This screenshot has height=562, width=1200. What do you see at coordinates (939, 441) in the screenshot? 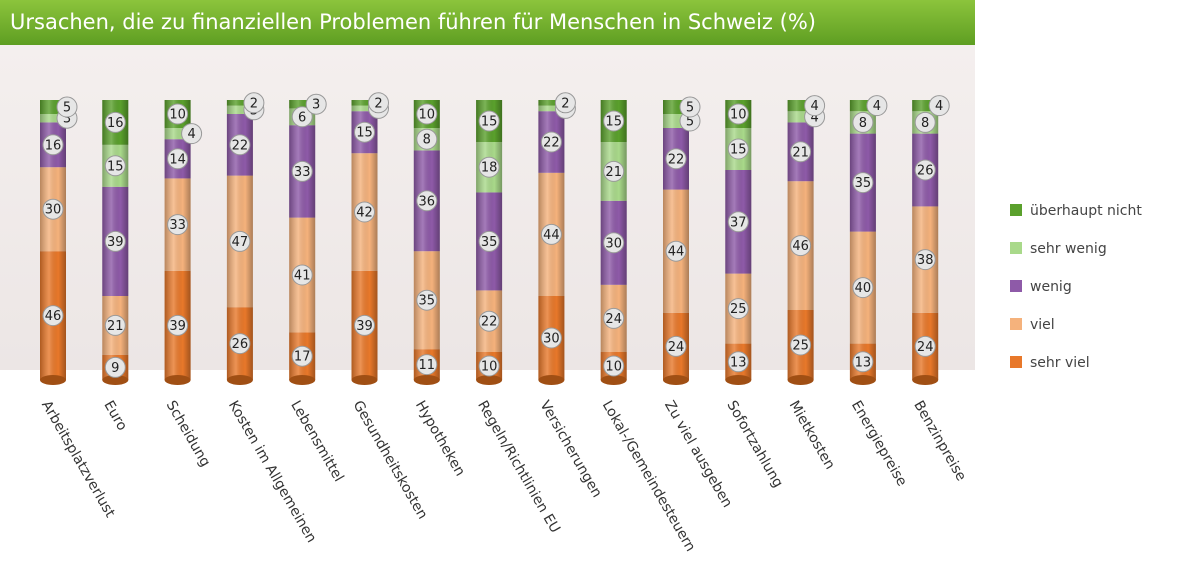
I see `x-tick-label: Benzinpreise` at bounding box center [939, 441].